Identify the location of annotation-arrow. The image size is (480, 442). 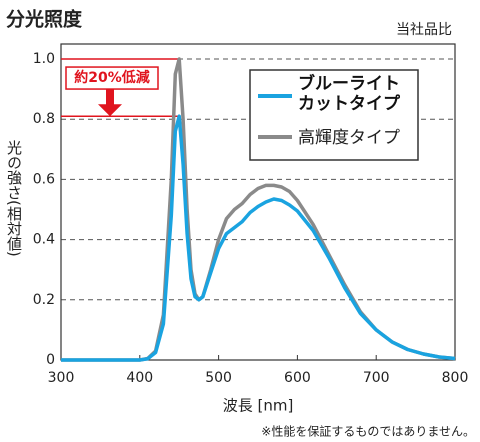
(110, 103).